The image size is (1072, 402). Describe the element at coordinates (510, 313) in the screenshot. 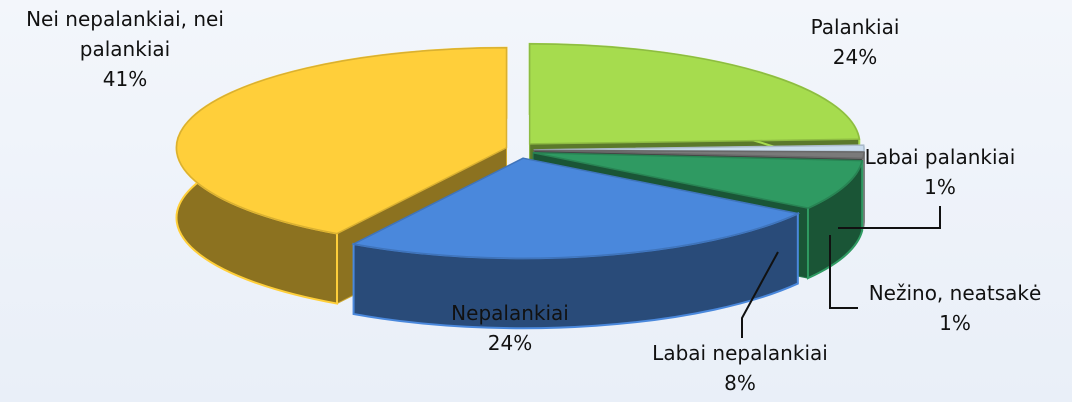

I see `category-label: Nepalankiai` at that location.